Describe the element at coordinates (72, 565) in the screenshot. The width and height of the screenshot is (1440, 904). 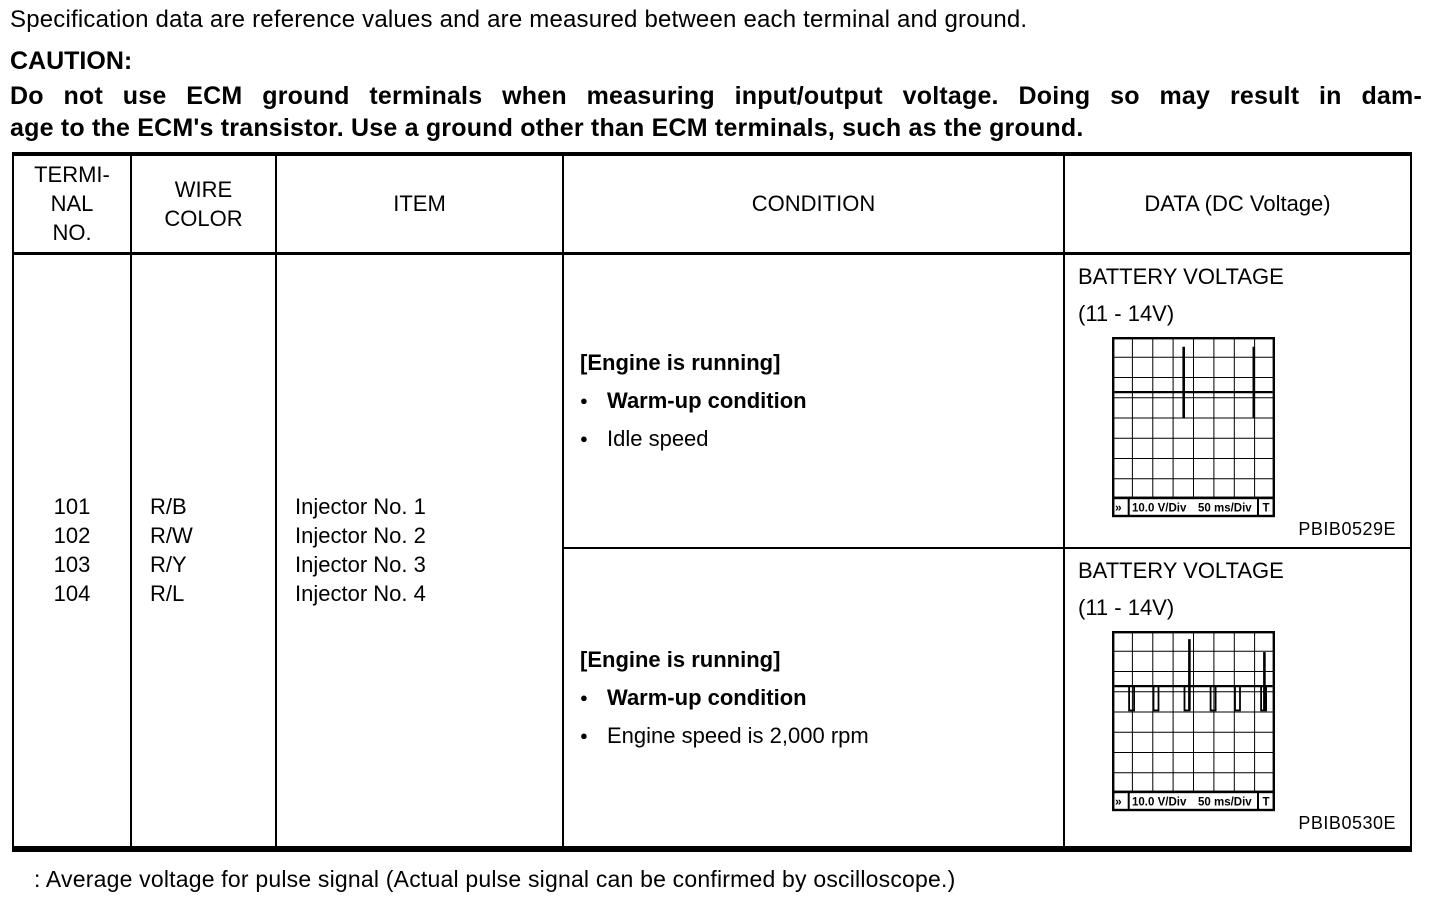
I see `terminal-no-value: 103` at that location.